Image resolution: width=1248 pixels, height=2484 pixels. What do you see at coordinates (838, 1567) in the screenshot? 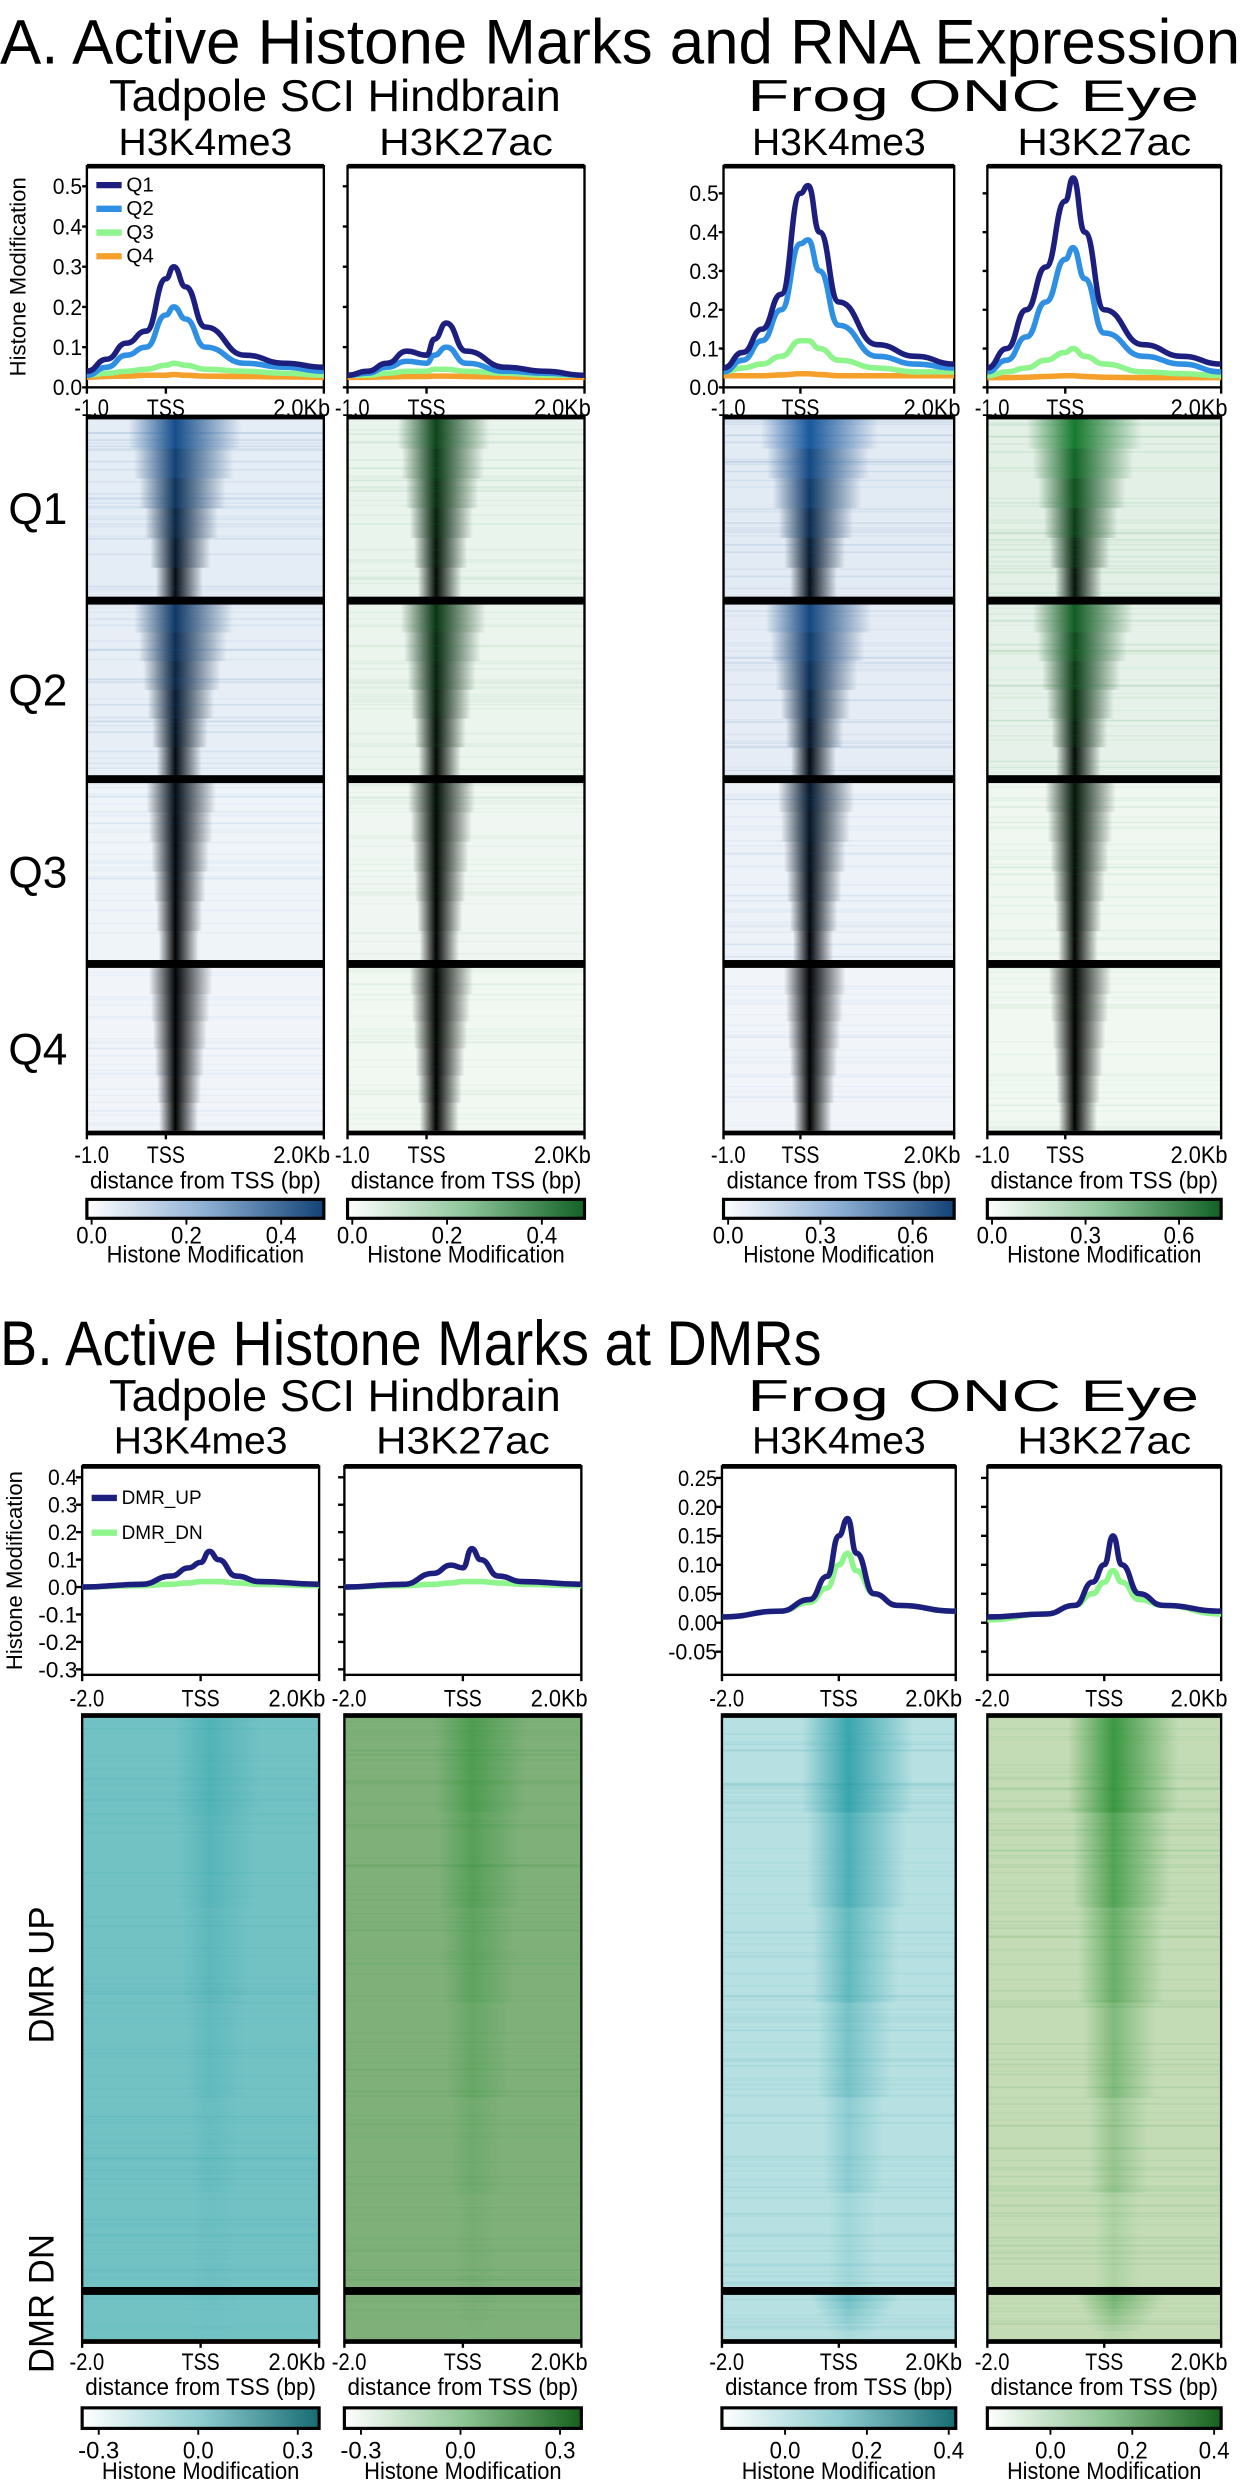
I see `series-line-dmr_up` at bounding box center [838, 1567].